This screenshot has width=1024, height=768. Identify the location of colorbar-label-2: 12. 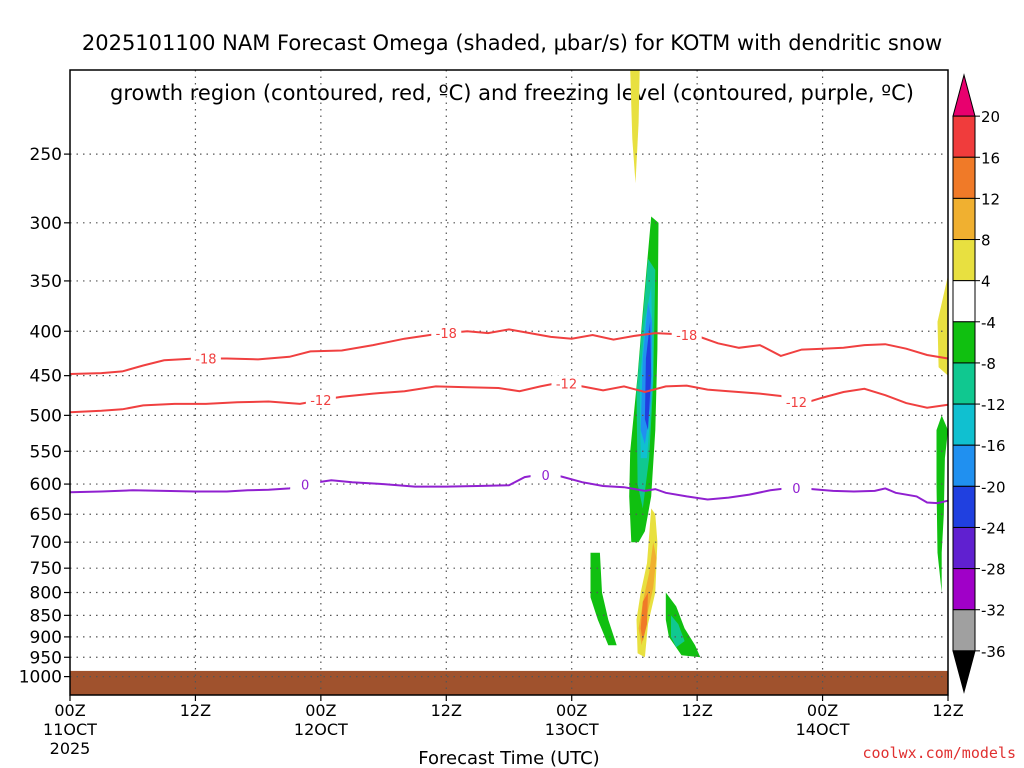
(990, 199).